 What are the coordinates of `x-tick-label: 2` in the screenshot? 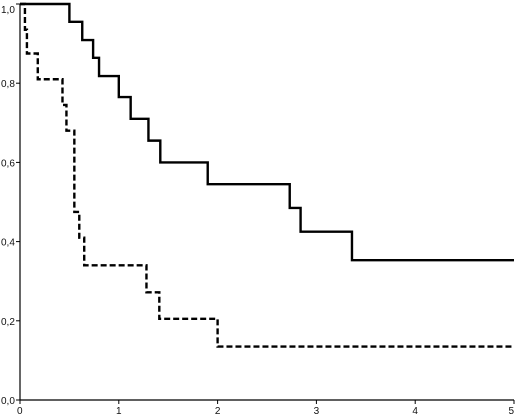 It's located at (218, 411).